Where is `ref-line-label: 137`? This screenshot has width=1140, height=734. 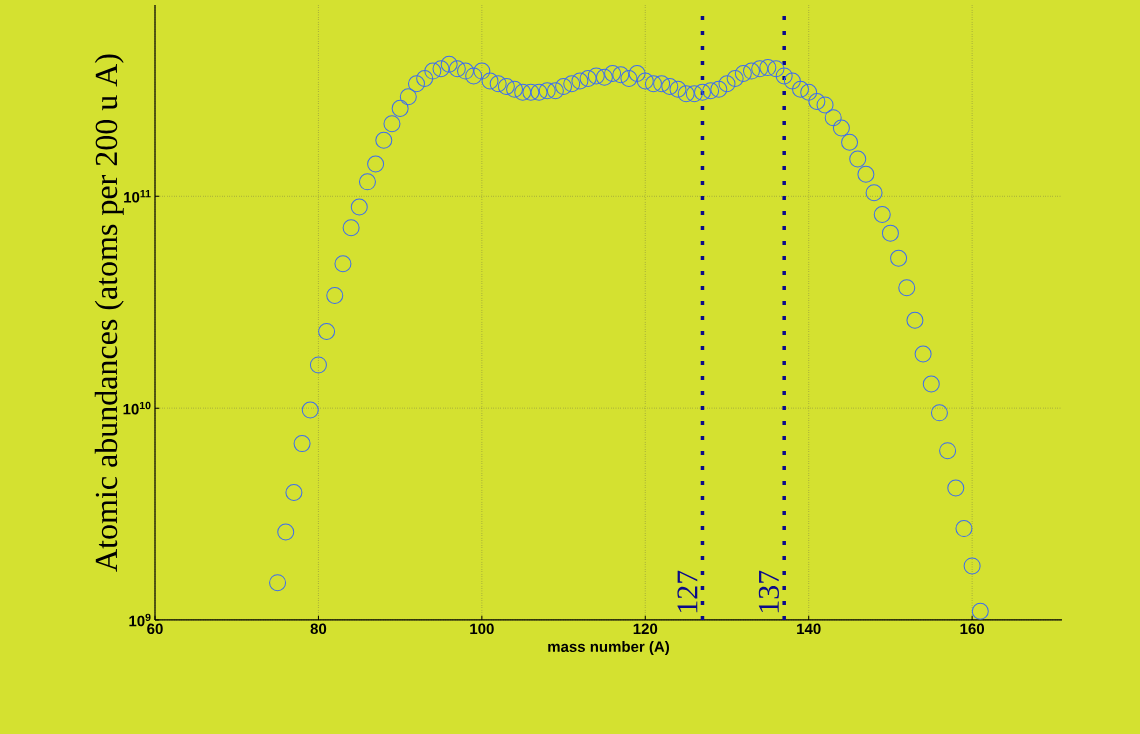
ref-line-label: 137 is located at coordinates (768, 591).